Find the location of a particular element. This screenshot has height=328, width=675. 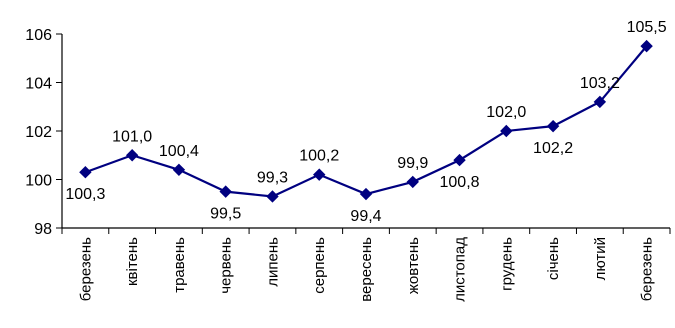

data-label: 99,3 is located at coordinates (272, 177).